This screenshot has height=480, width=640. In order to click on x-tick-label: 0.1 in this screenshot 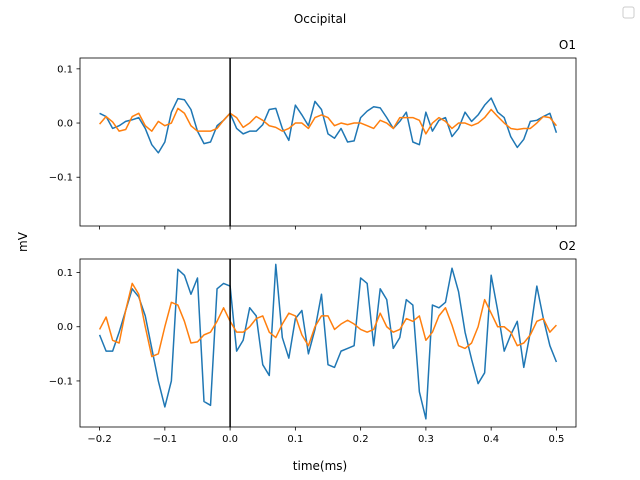, I will do `click(295, 439)`.